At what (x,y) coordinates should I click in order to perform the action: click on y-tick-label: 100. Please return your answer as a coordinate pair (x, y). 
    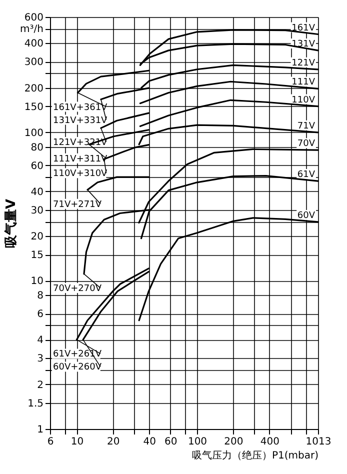
    Looking at the image, I should click on (34, 133).